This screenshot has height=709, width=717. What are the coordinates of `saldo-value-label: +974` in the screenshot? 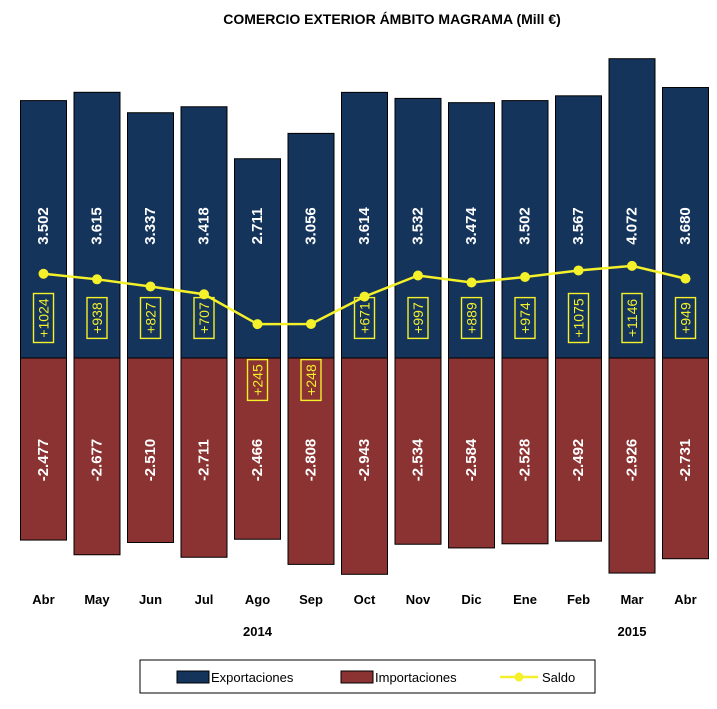 It's located at (525, 318).